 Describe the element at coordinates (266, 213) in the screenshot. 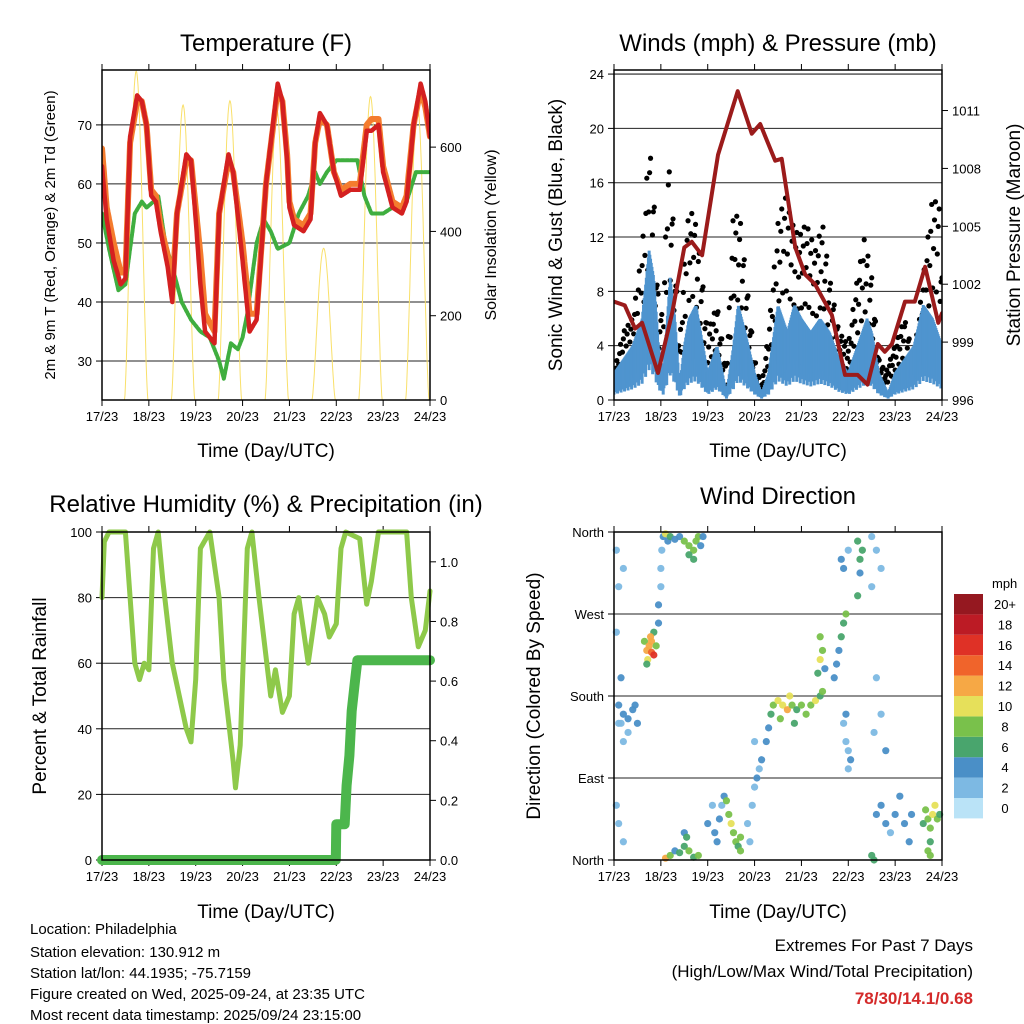

I see `temperature-2m-line` at that location.